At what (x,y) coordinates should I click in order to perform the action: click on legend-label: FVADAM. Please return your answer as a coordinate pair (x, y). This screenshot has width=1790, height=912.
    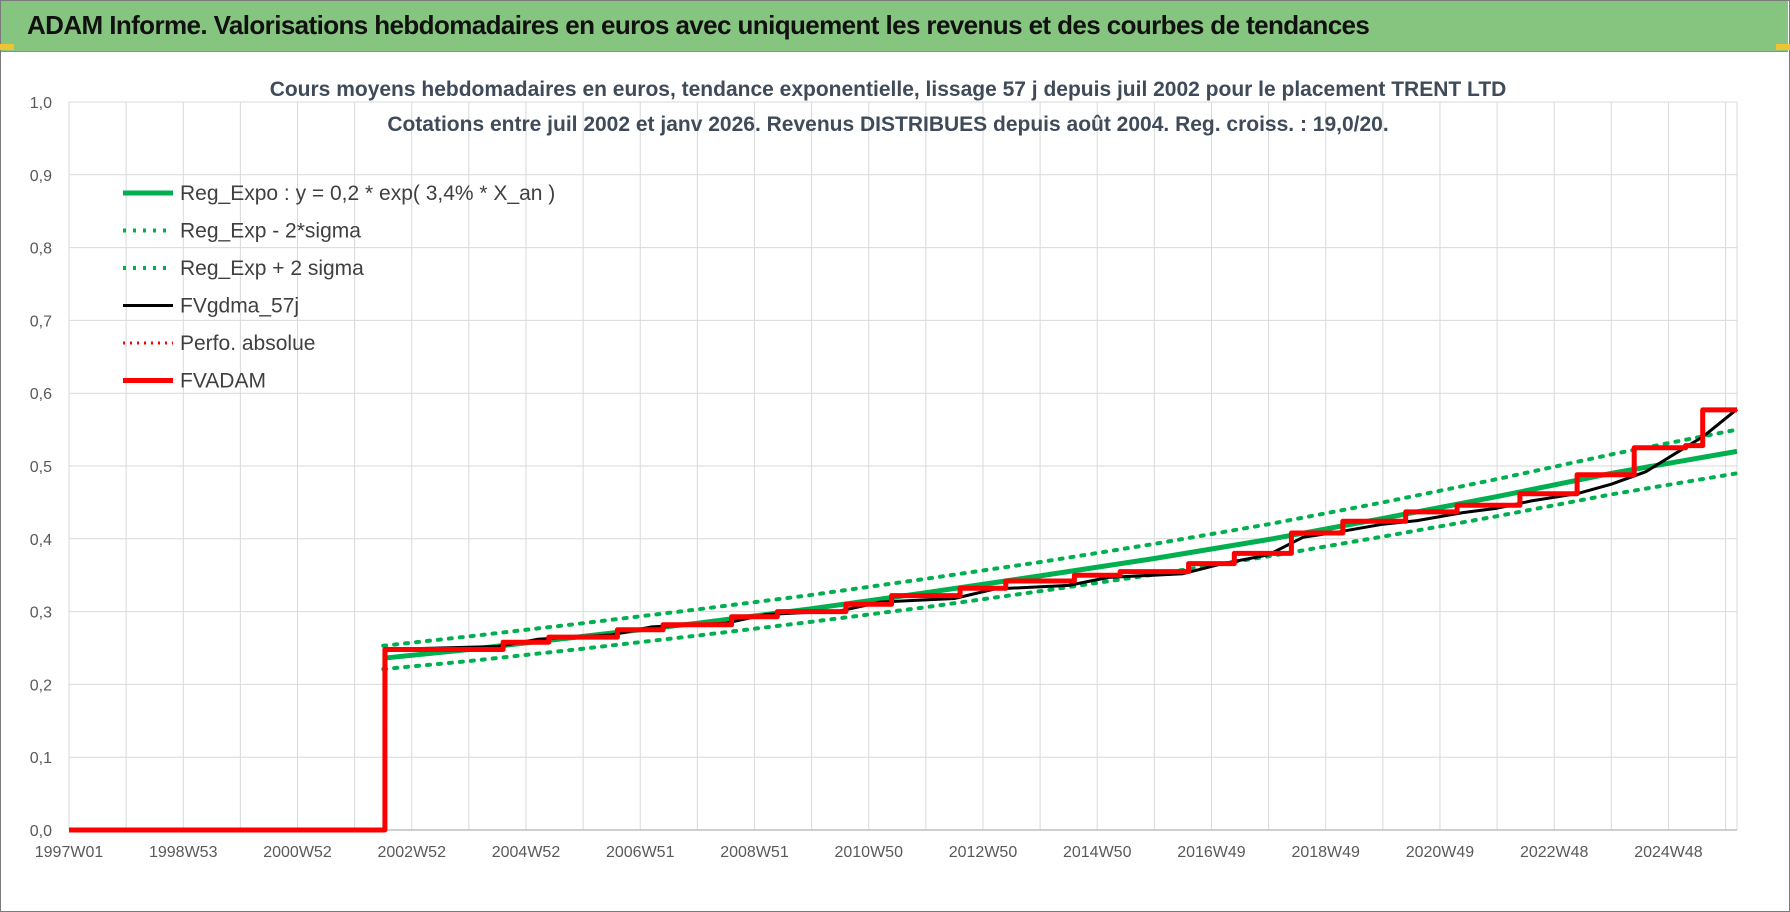
    Looking at the image, I should click on (223, 381).